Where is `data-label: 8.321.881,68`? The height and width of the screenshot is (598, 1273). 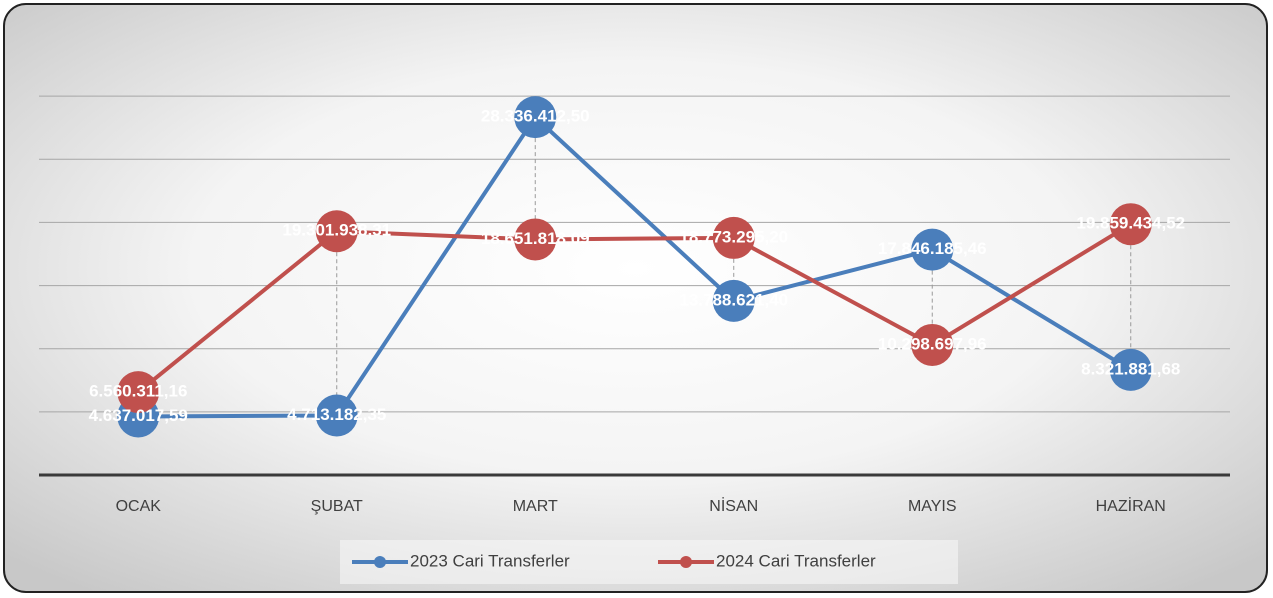
data-label: 8.321.881,68 is located at coordinates (1130, 368).